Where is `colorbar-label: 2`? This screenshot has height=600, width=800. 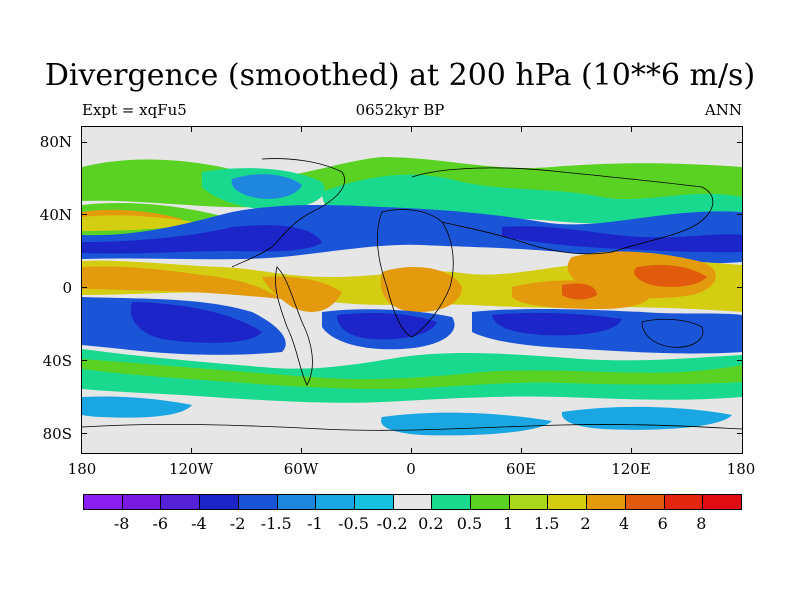
colorbar-label: 2 is located at coordinates (585, 523).